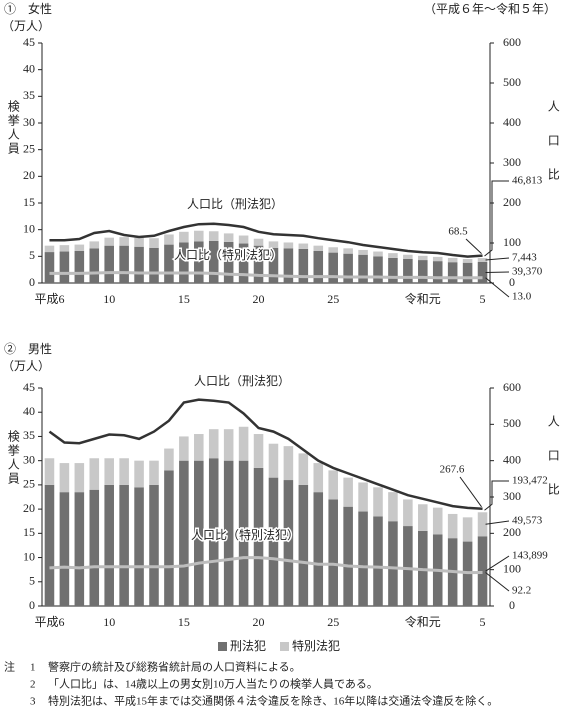 This screenshot has height=707, width=568. Describe the element at coordinates (222, 646) in the screenshot. I see `legend-swatch` at that location.